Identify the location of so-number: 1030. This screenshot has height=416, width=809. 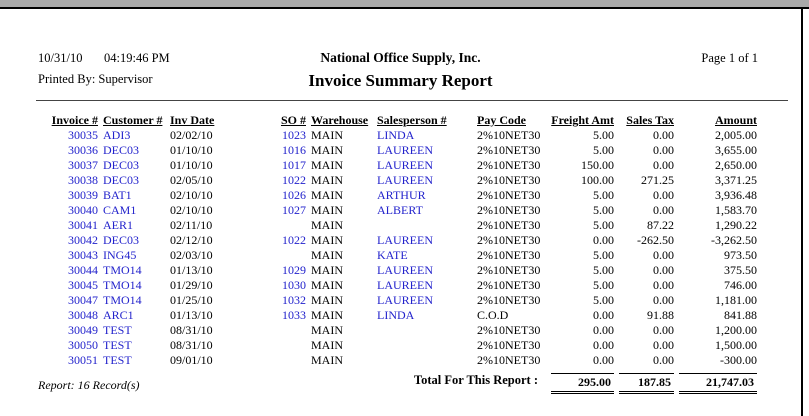
(294, 285).